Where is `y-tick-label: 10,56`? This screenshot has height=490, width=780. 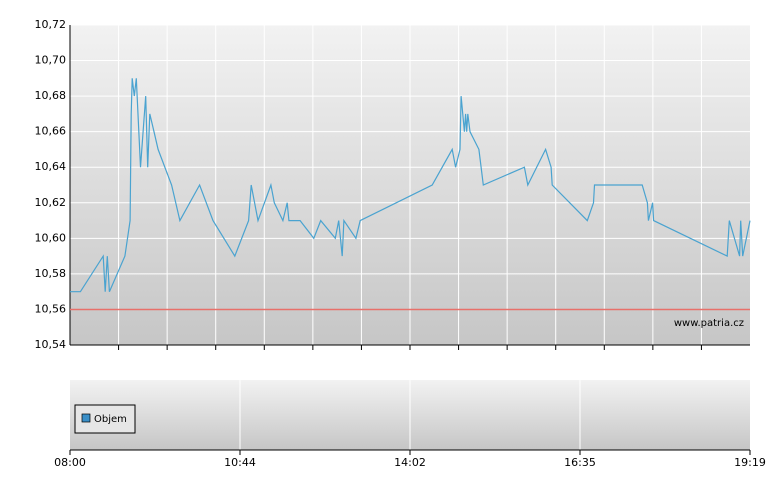
y-tick-label: 10,56 is located at coordinates (51, 308).